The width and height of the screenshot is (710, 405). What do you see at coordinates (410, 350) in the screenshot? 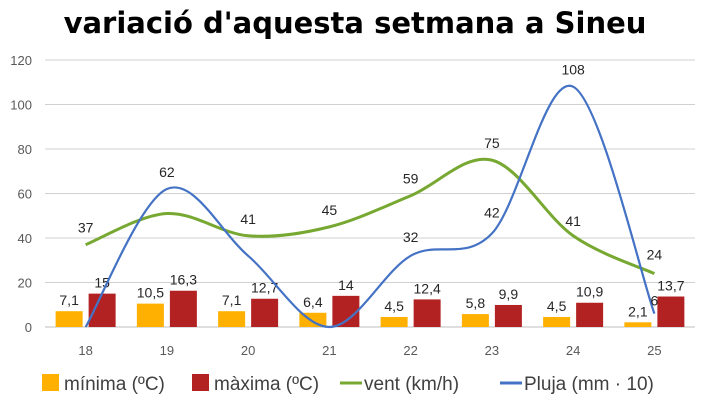
I see `x-tick-label: 22` at bounding box center [410, 350].